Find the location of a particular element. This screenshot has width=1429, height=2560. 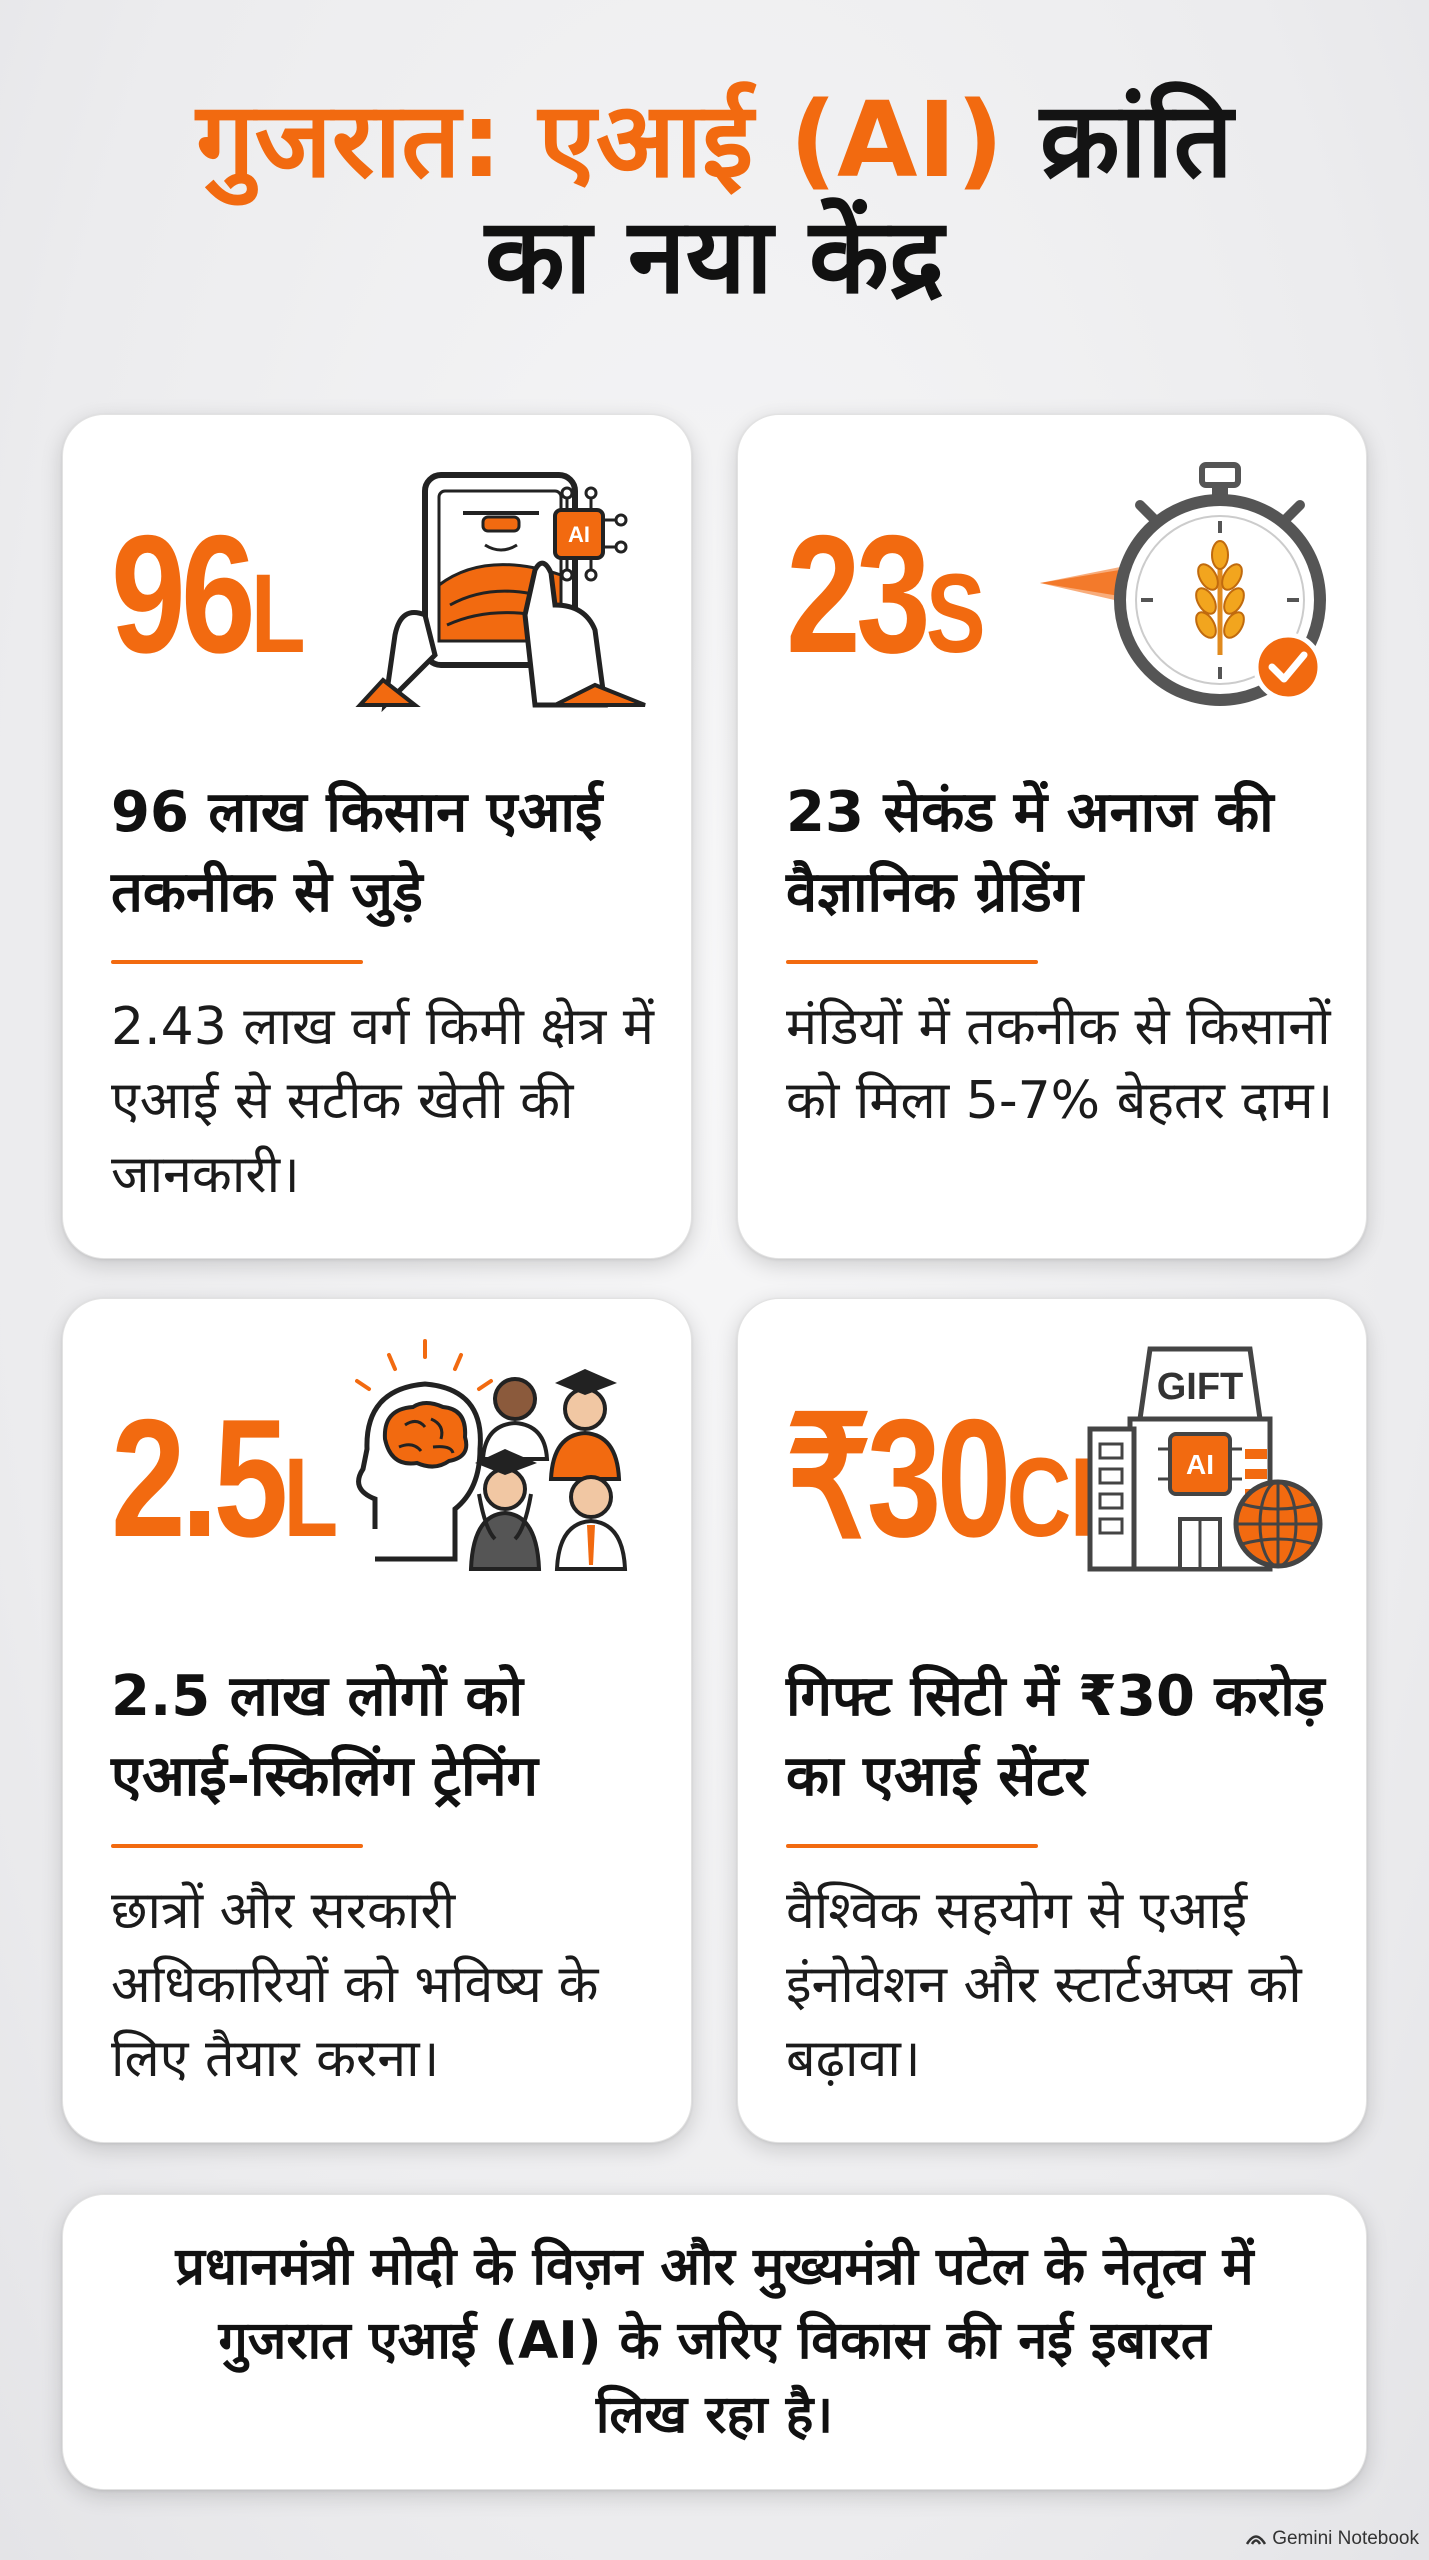

gift-sign: GIFT is located at coordinates (1200, 1387).